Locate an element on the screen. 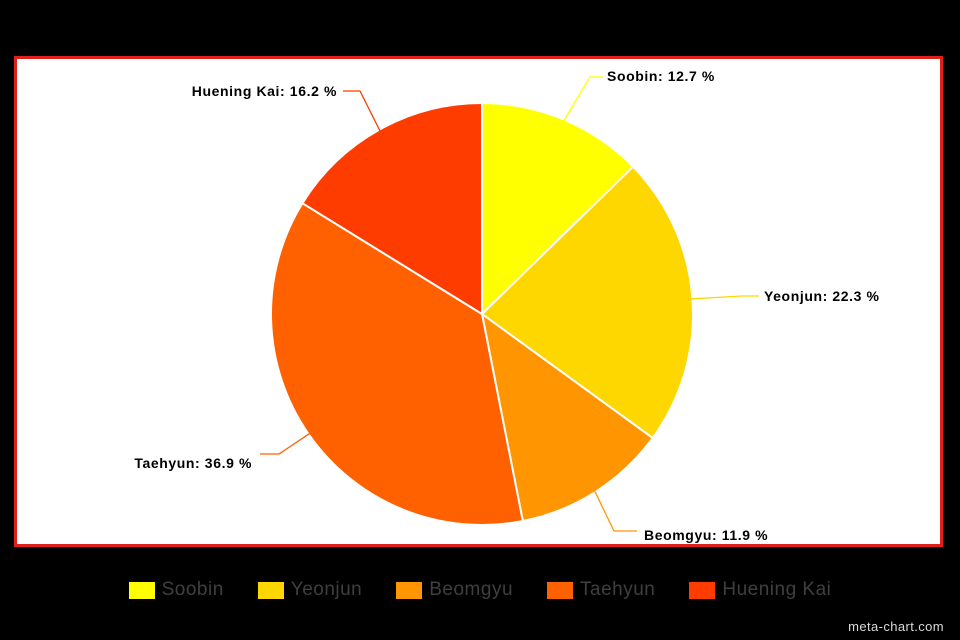 Image resolution: width=960 pixels, height=640 pixels. slice-label-yeonjun: Yeonjun: 22.3 % is located at coordinates (822, 296).